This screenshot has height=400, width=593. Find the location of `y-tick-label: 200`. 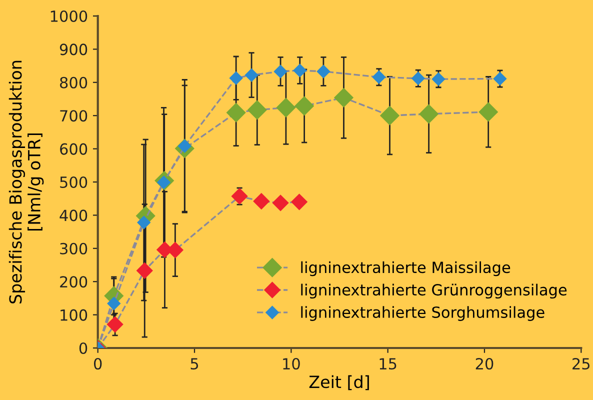

y-tick-label: 200 is located at coordinates (74, 282).